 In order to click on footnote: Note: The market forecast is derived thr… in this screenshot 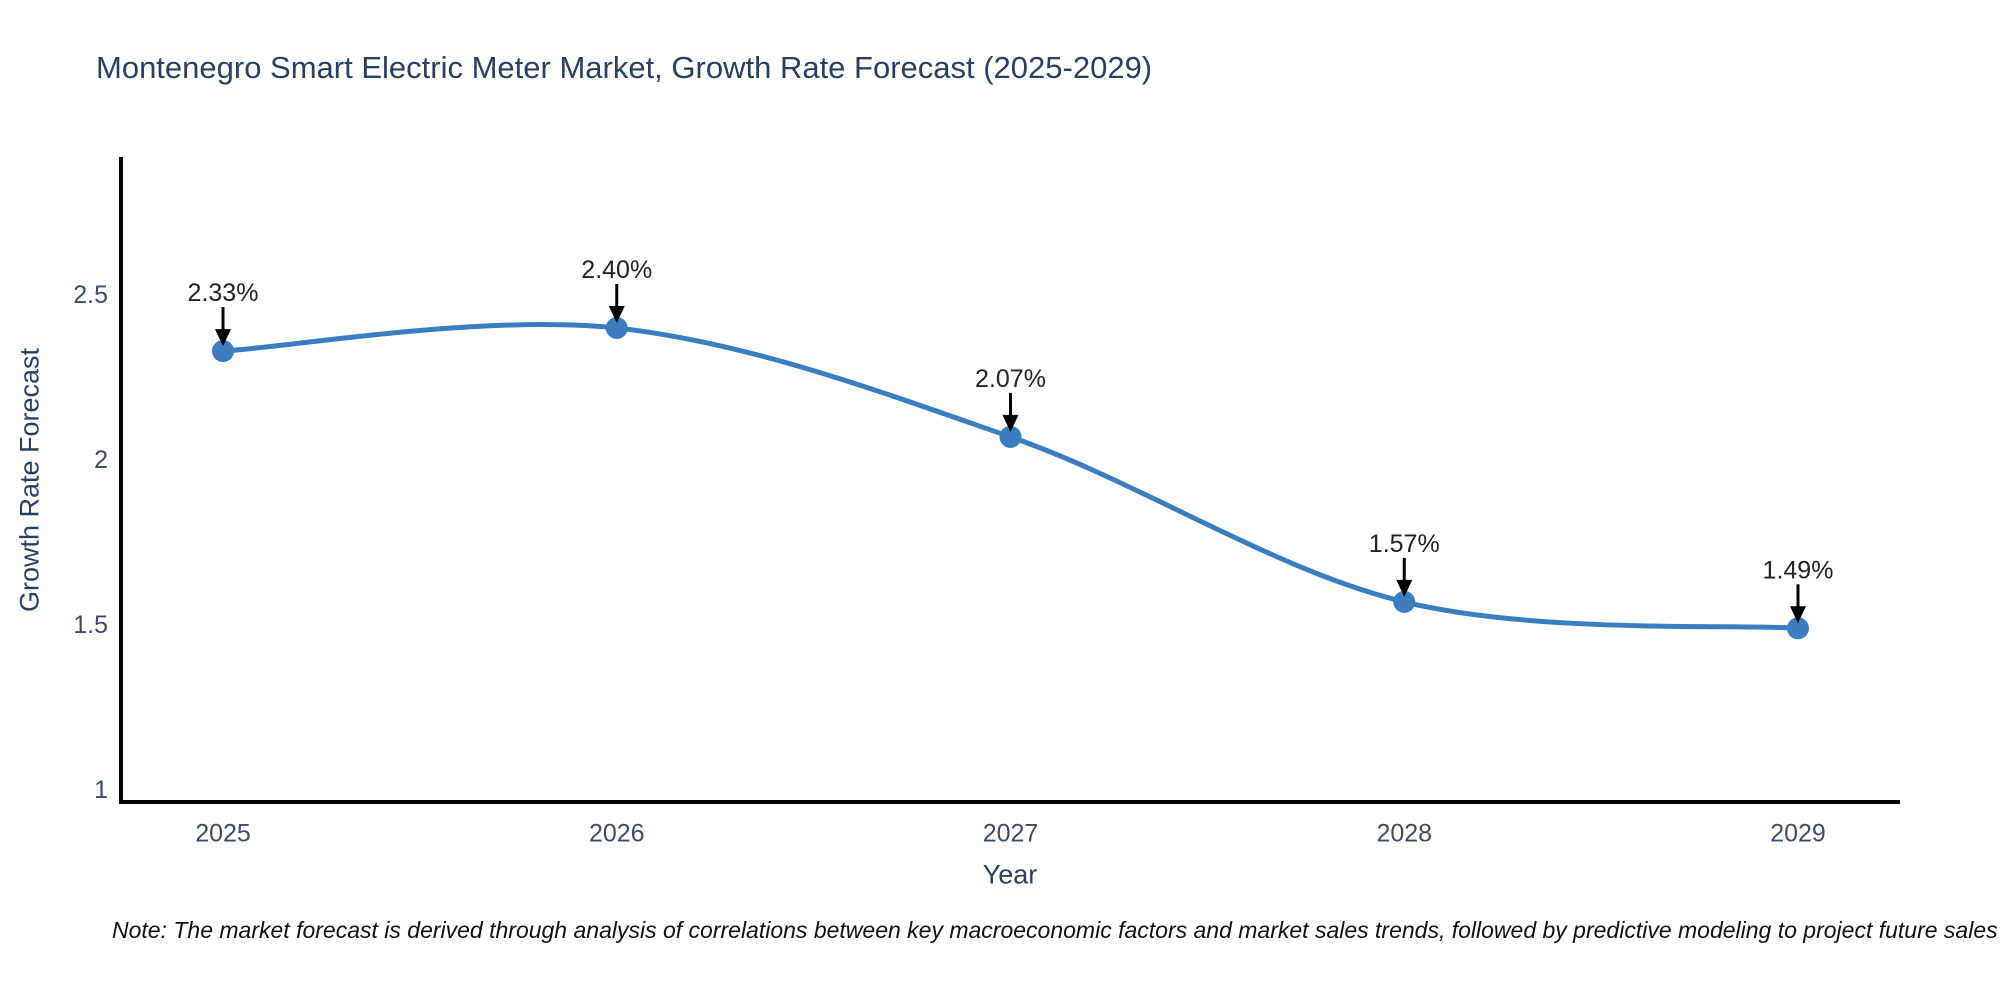, I will do `click(1055, 930)`.